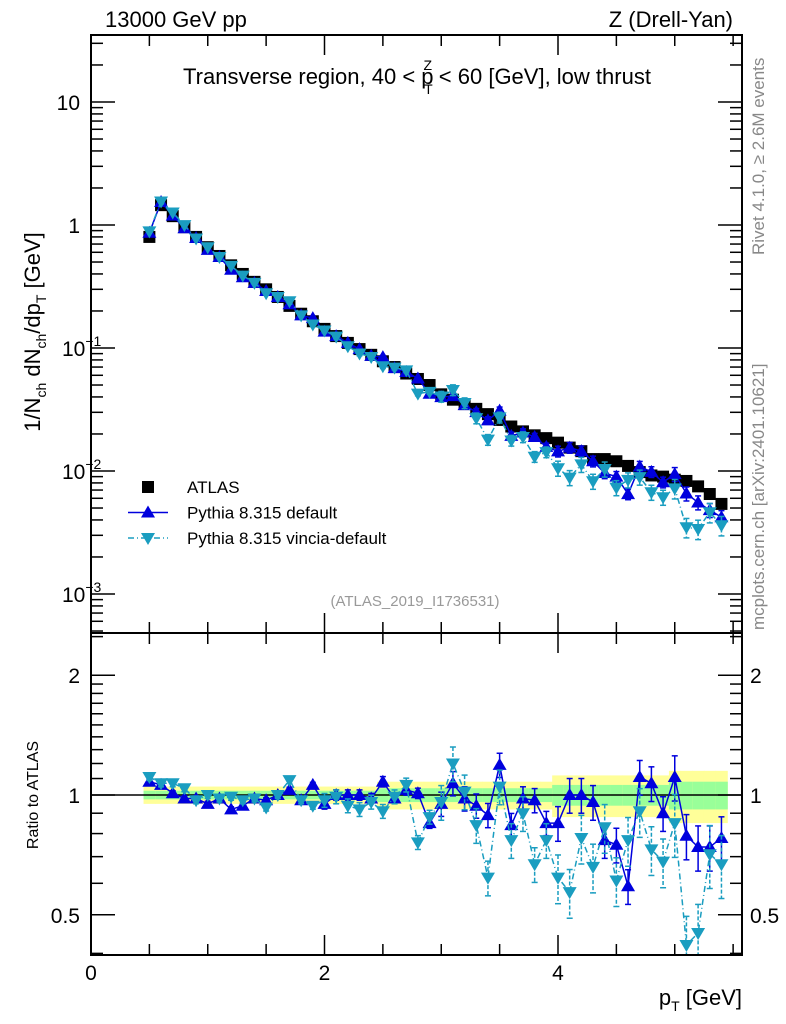  What do you see at coordinates (756, 796) in the screenshot?
I see `ratio-tick-label-right: 1` at bounding box center [756, 796].